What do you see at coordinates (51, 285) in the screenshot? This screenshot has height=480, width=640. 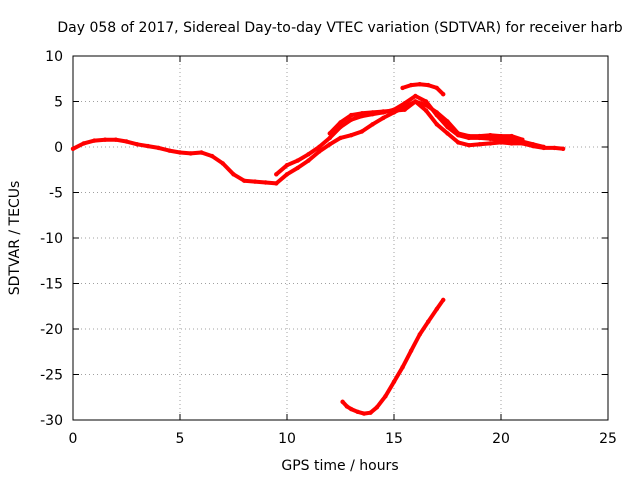 I see `y-tick-label: -15` at bounding box center [51, 285].